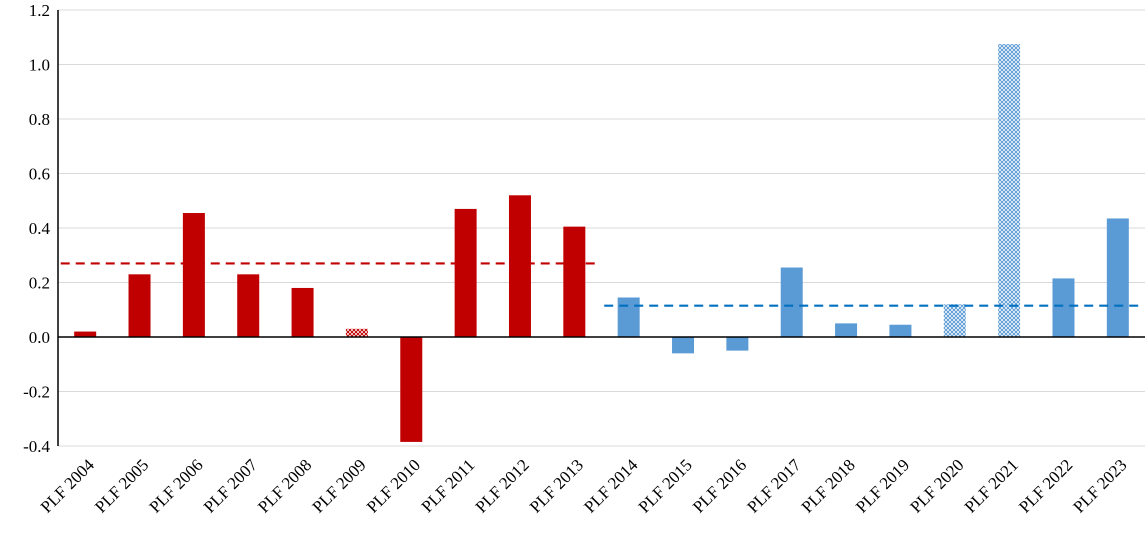  Describe the element at coordinates (393, 485) in the screenshot. I see `x-category-label: PLF 2010` at that location.